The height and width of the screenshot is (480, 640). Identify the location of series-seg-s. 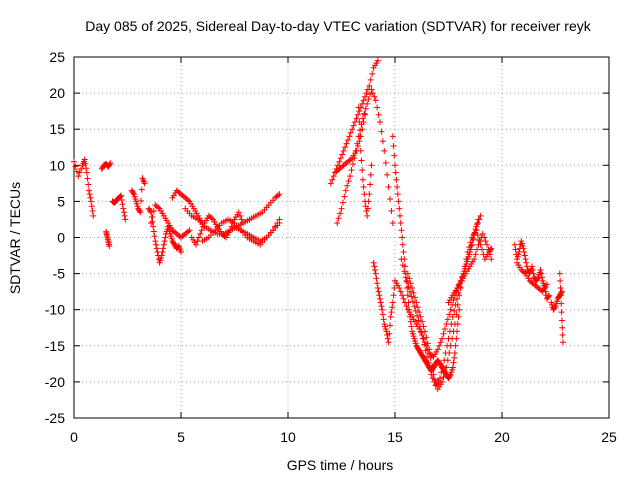
(438, 286).